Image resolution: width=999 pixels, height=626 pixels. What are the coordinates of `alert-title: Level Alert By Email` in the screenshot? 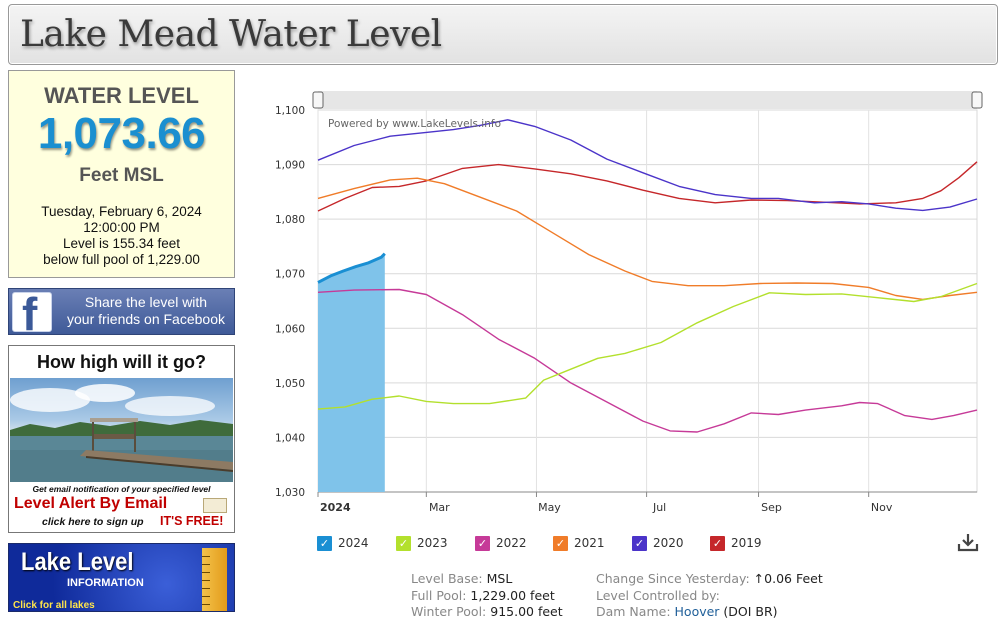 It's located at (91, 503).